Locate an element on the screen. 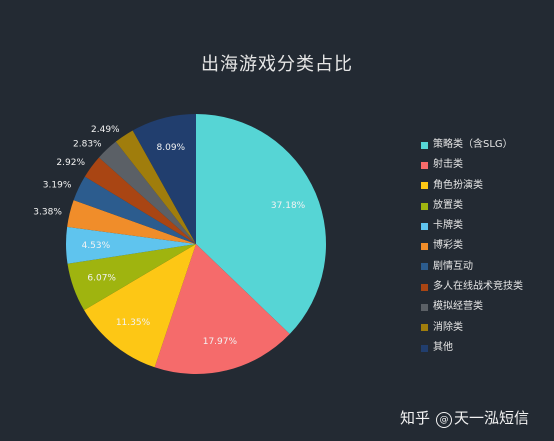 The width and height of the screenshot is (554, 441). legend-item: 模拟经营类 is located at coordinates (472, 307).